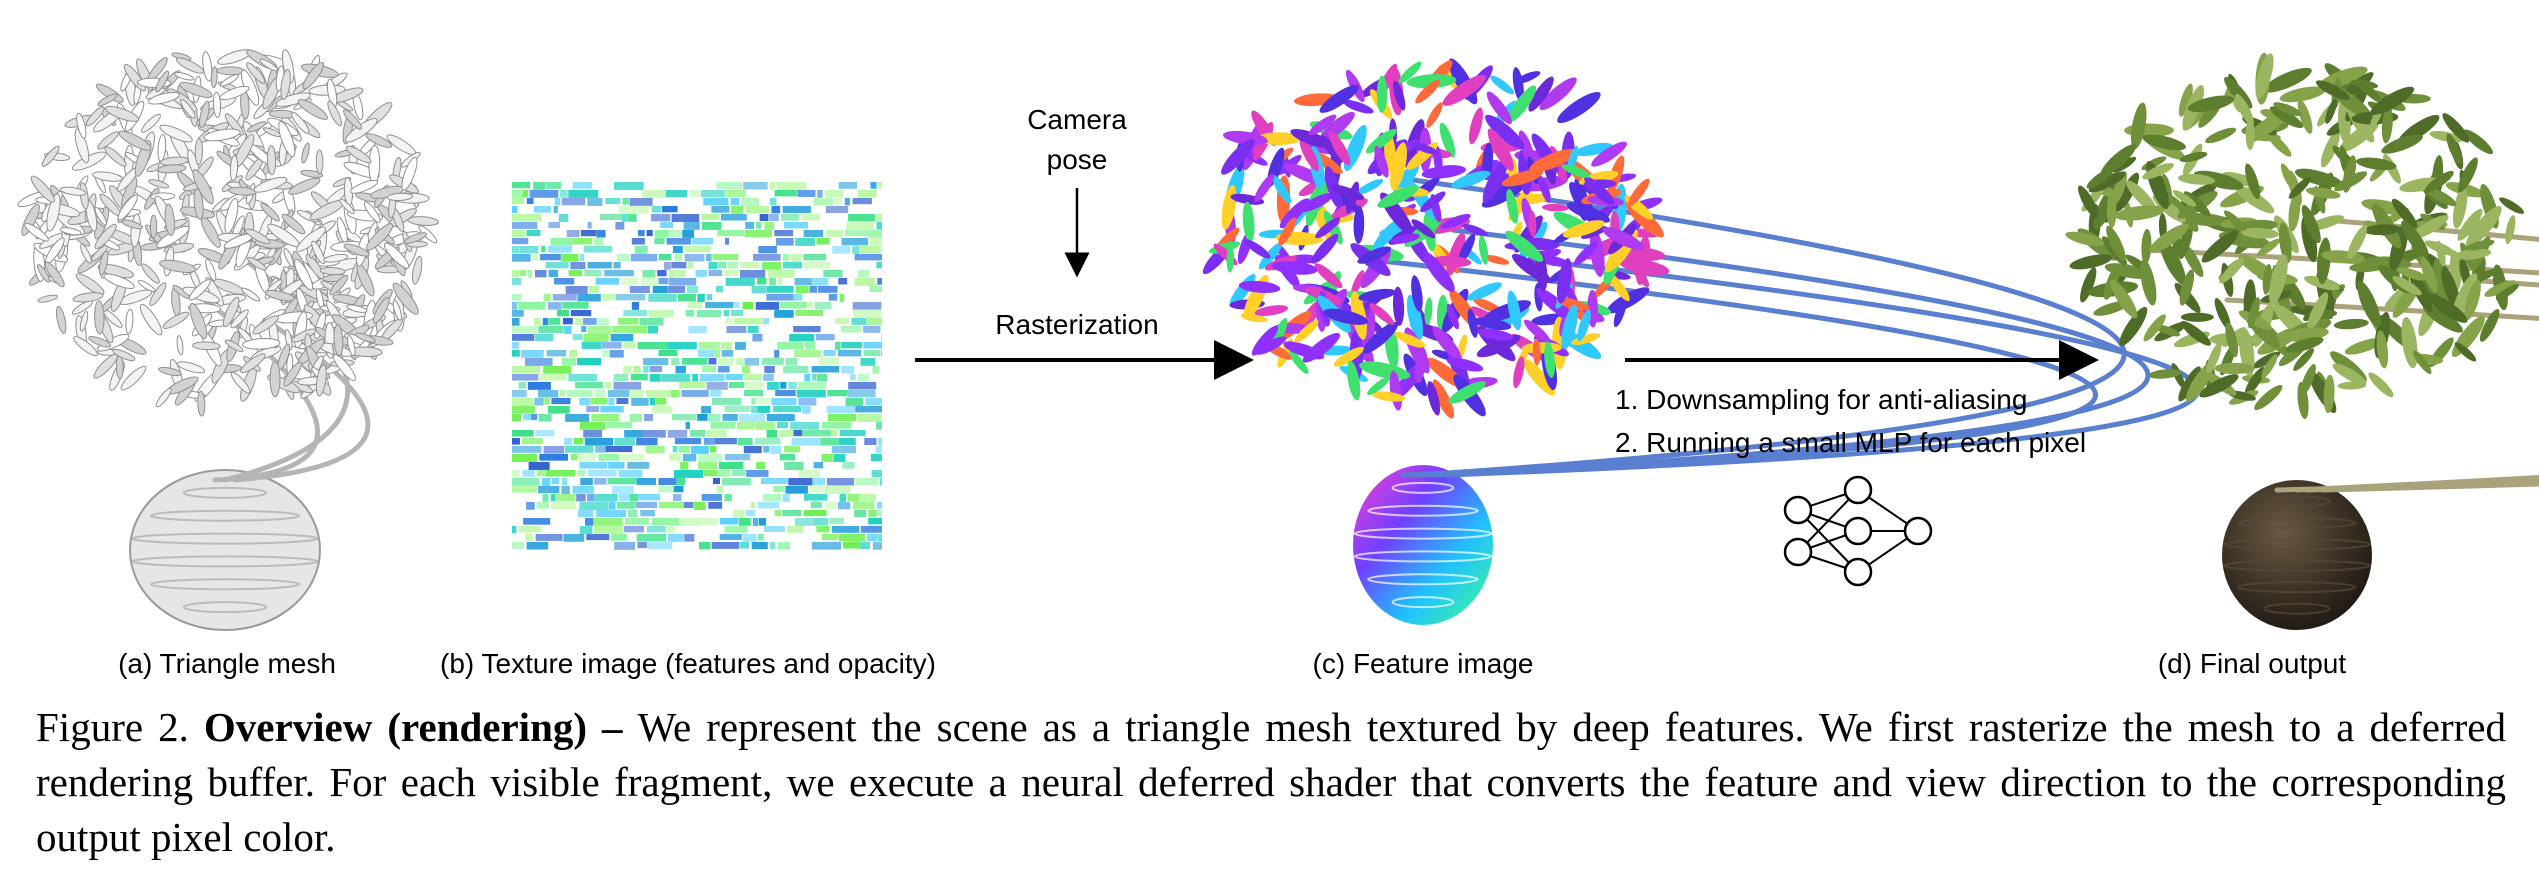 The image size is (2539, 881). I want to click on camera-pose-label: Camera pose, so click(1077, 140).